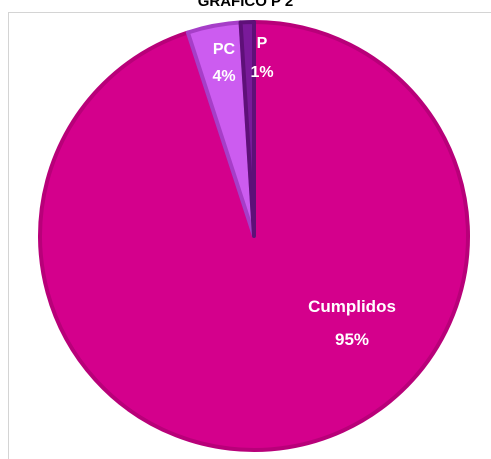 The height and width of the screenshot is (459, 491). What do you see at coordinates (261, 72) in the screenshot?
I see `slice-percent-label: 1%` at bounding box center [261, 72].